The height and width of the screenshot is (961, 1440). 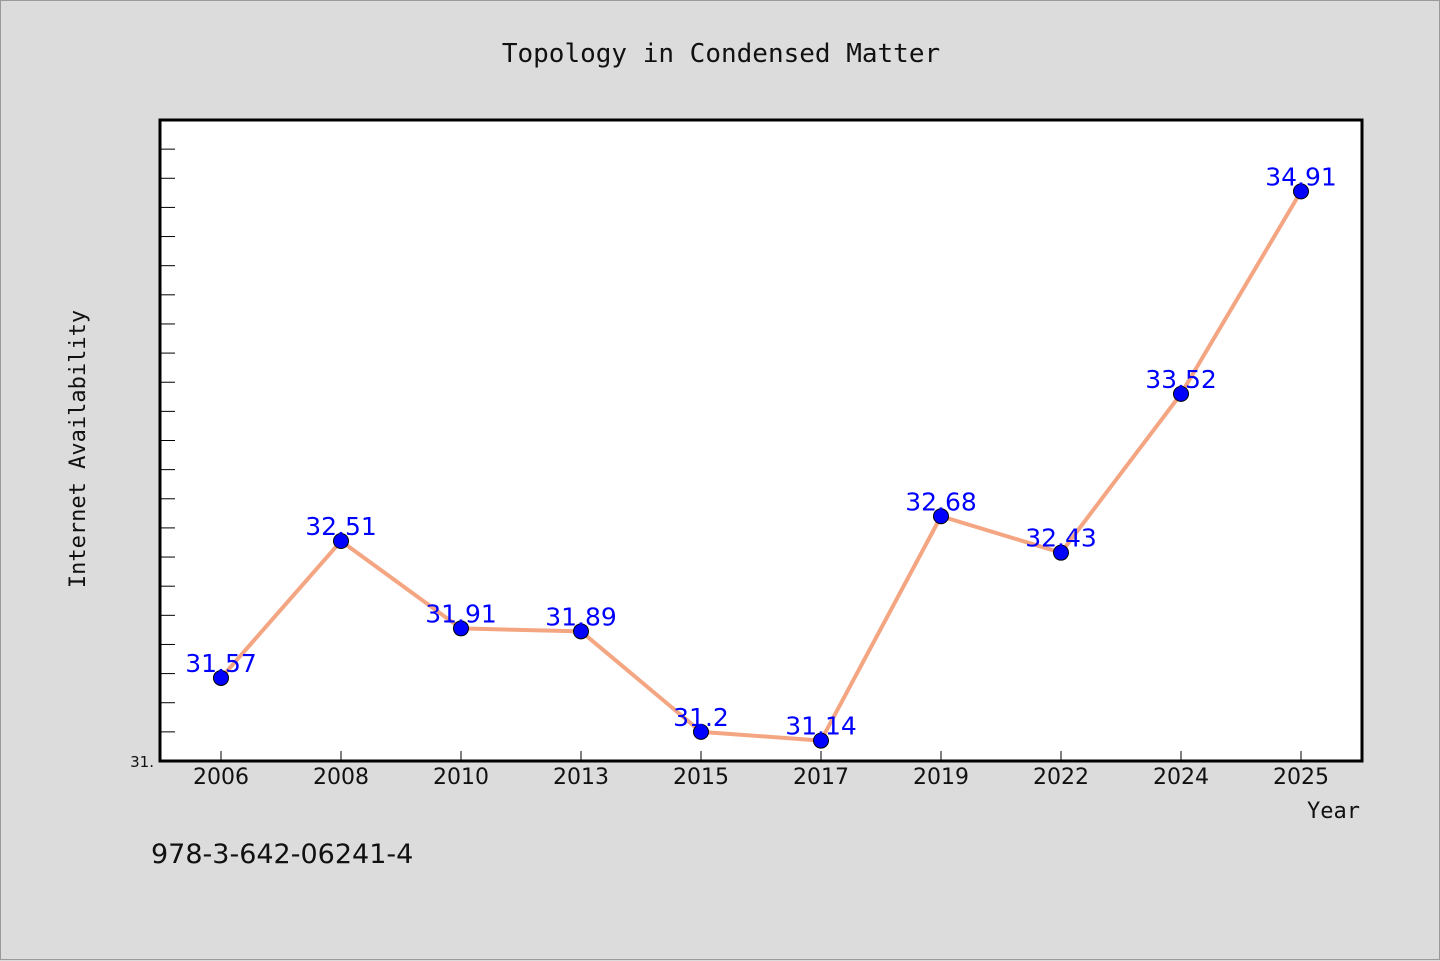 What do you see at coordinates (701, 717) in the screenshot?
I see `data-label: 31.2` at bounding box center [701, 717].